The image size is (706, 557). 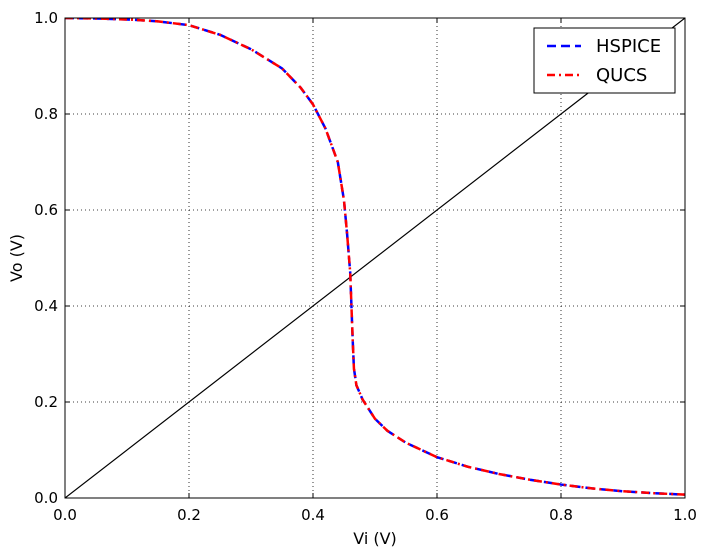 I want to click on legend: HSPICE QUCS, so click(x=604, y=60).